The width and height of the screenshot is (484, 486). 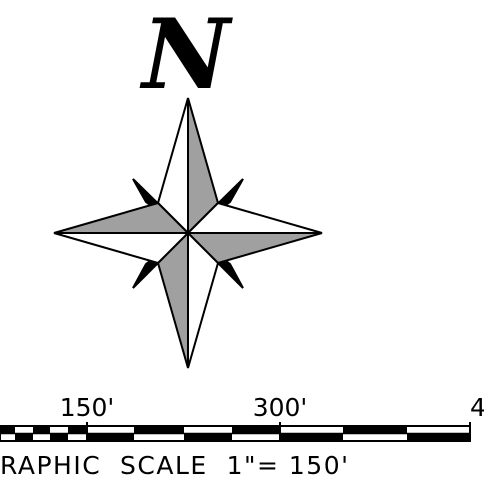 I want to click on compass-point-west-top, so click(x=122, y=217).